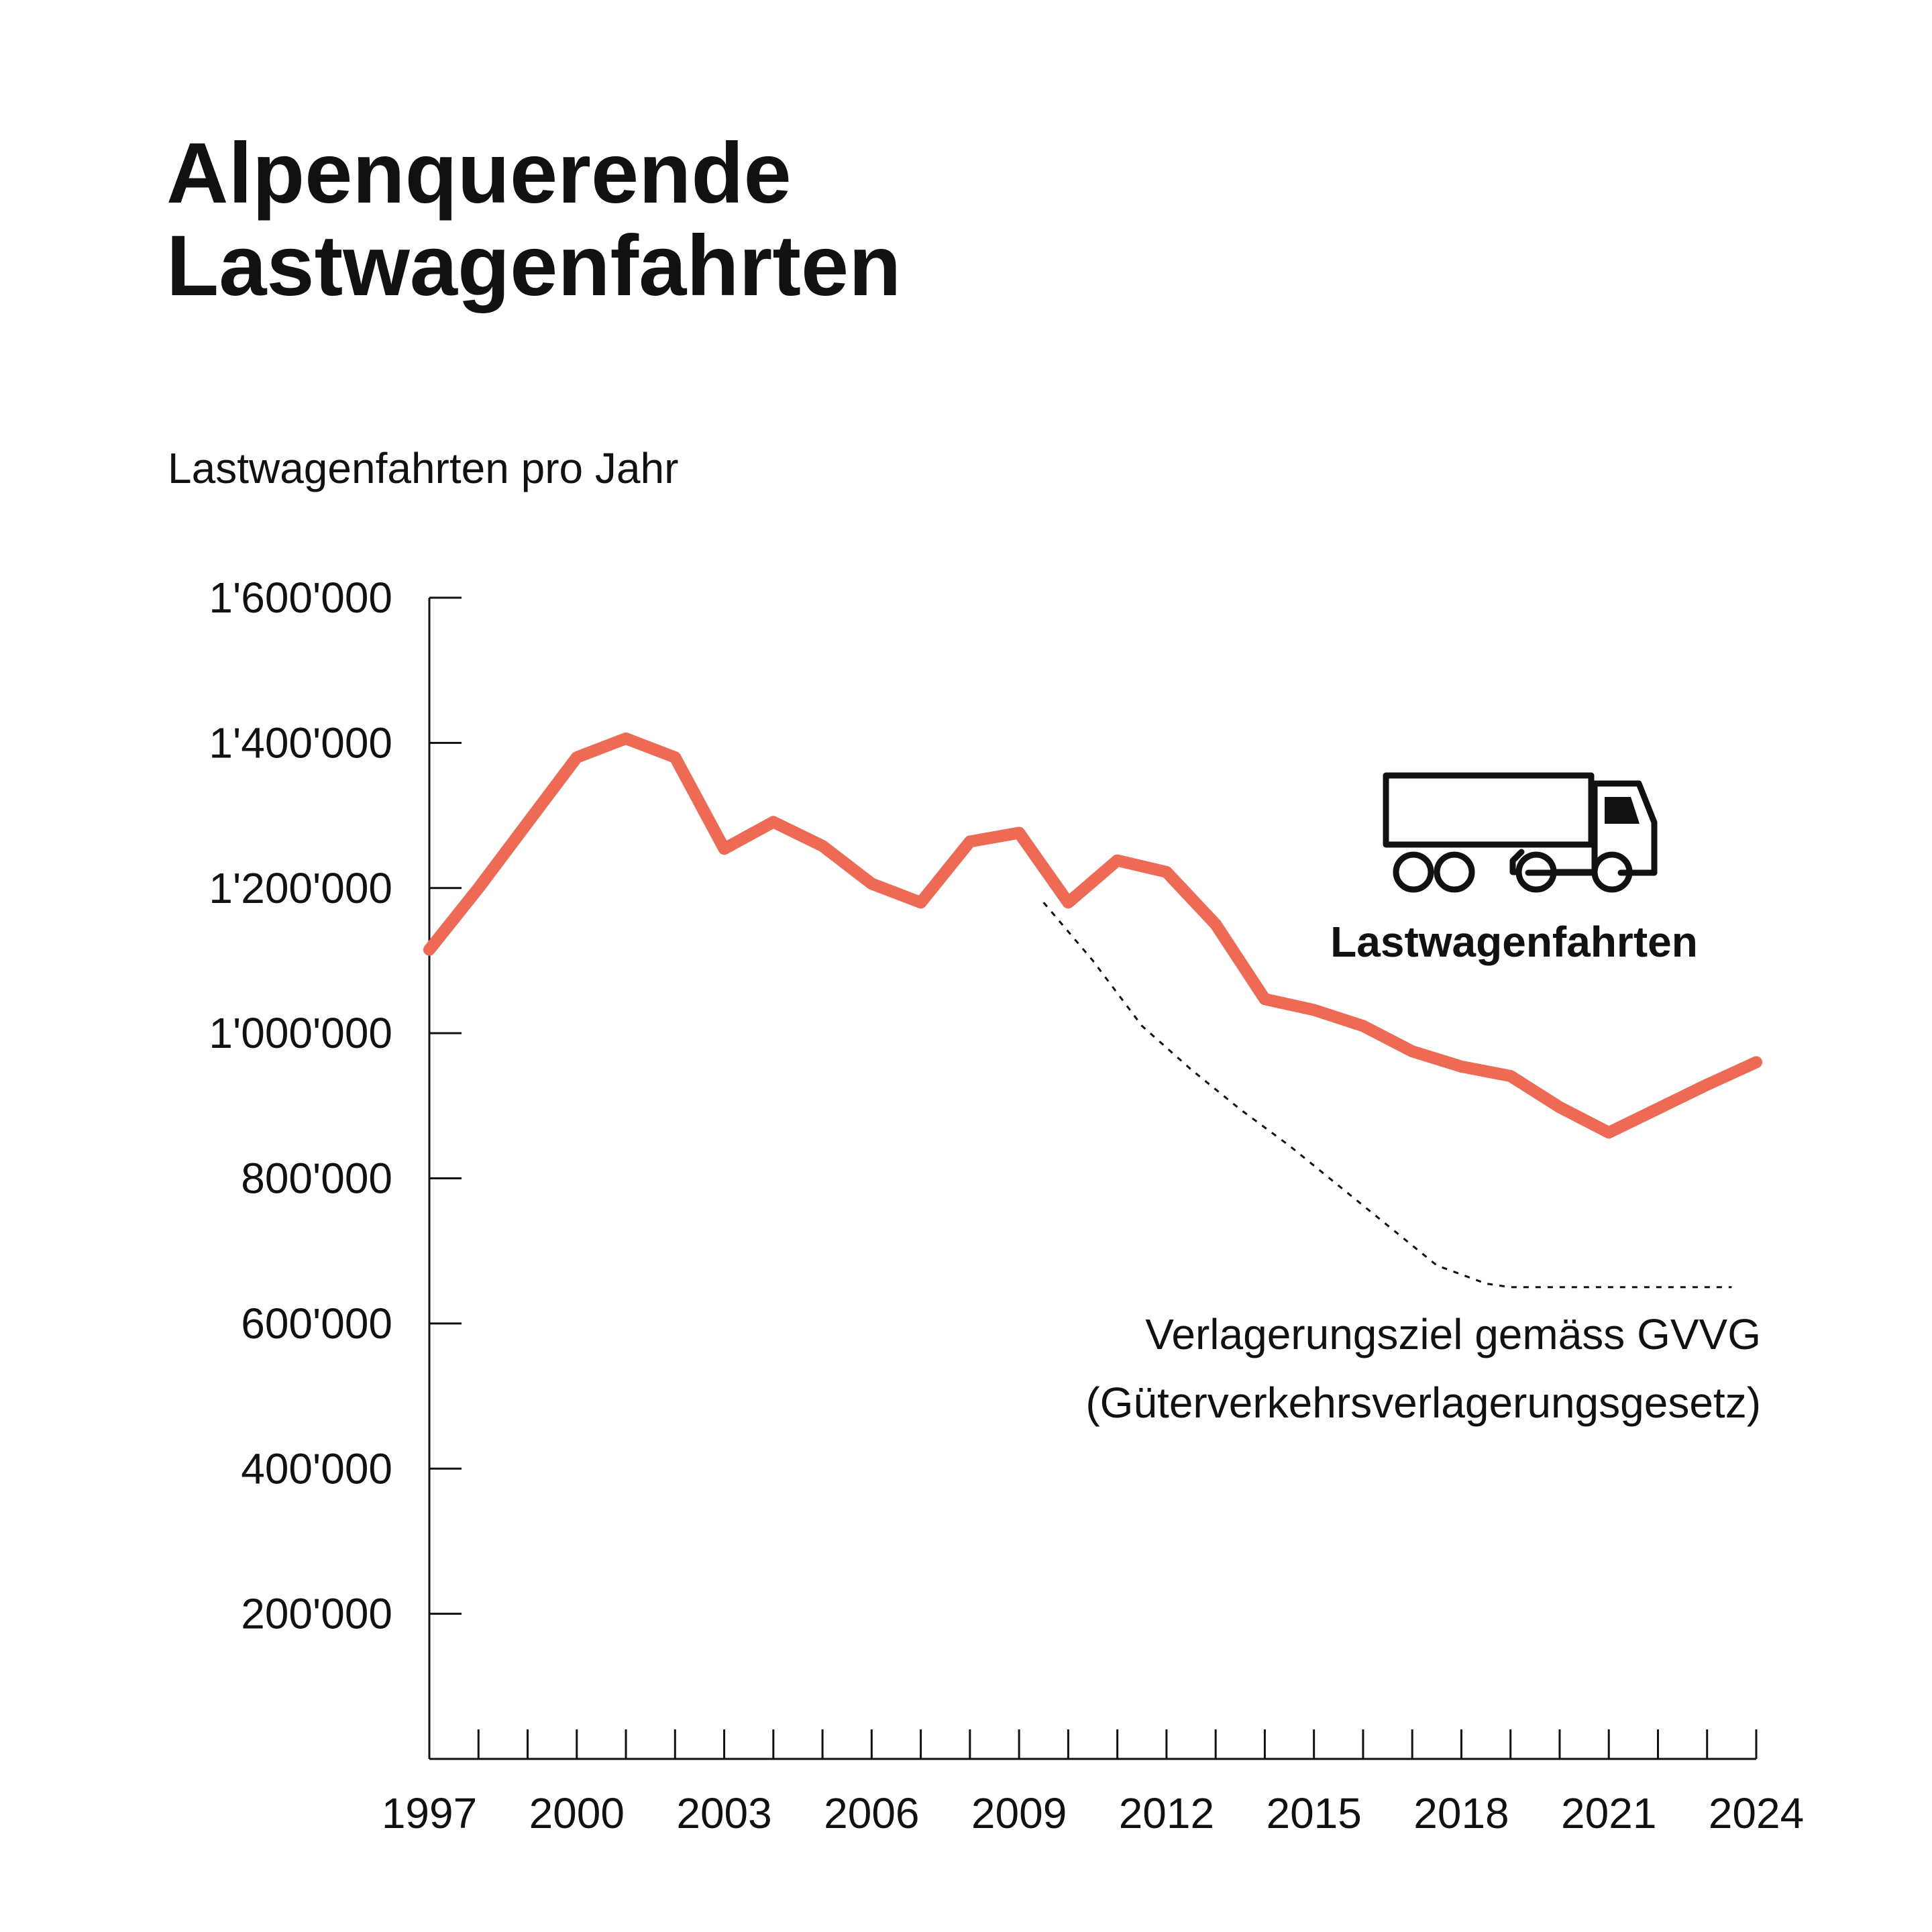 The width and height of the screenshot is (1932, 1932). Describe the element at coordinates (429, 1813) in the screenshot. I see `x-tick-label: 1997` at that location.